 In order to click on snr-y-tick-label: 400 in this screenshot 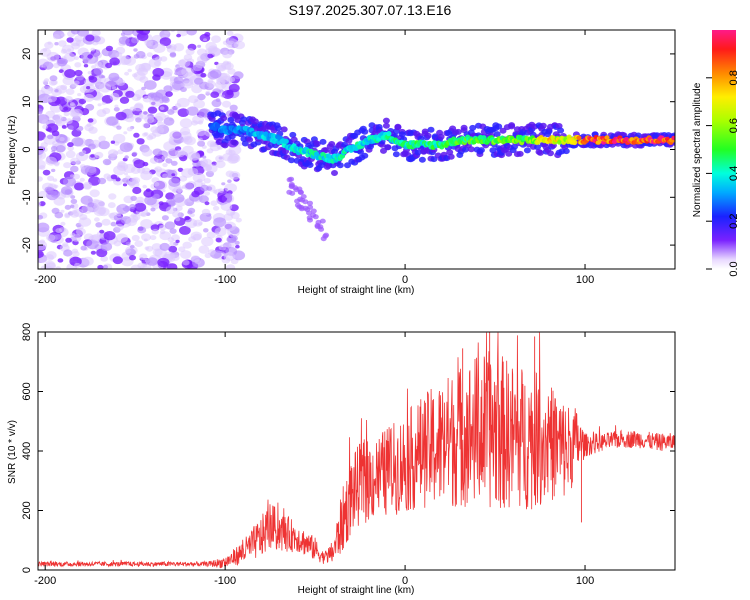, I will do `click(27, 451)`.